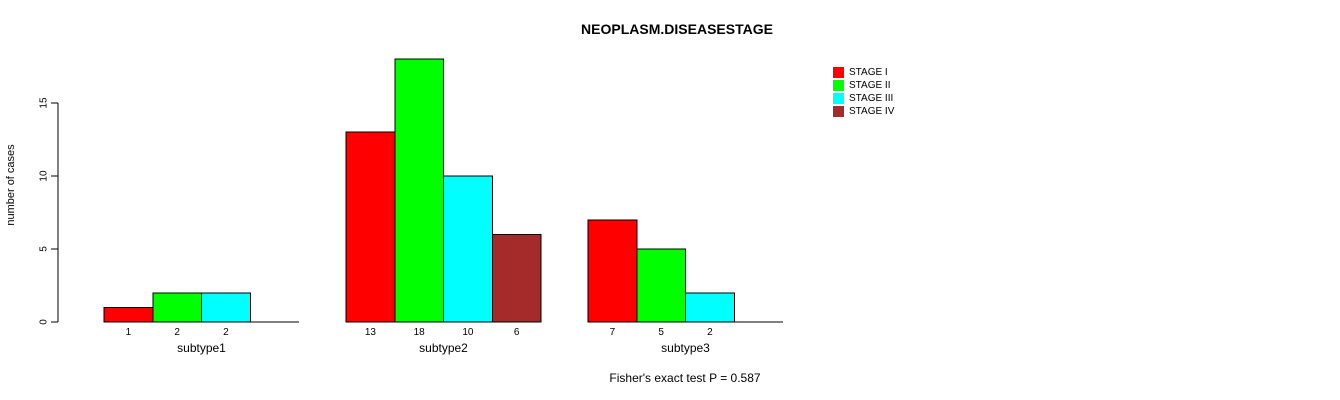 The image size is (1340, 400). Describe the element at coordinates (612, 271) in the screenshot. I see `bar-subtype3-stage-i` at that location.